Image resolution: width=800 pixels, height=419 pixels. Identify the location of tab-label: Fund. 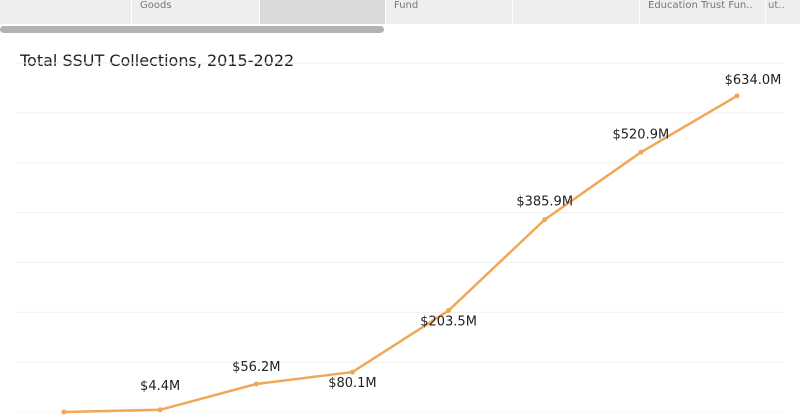
(406, 5).